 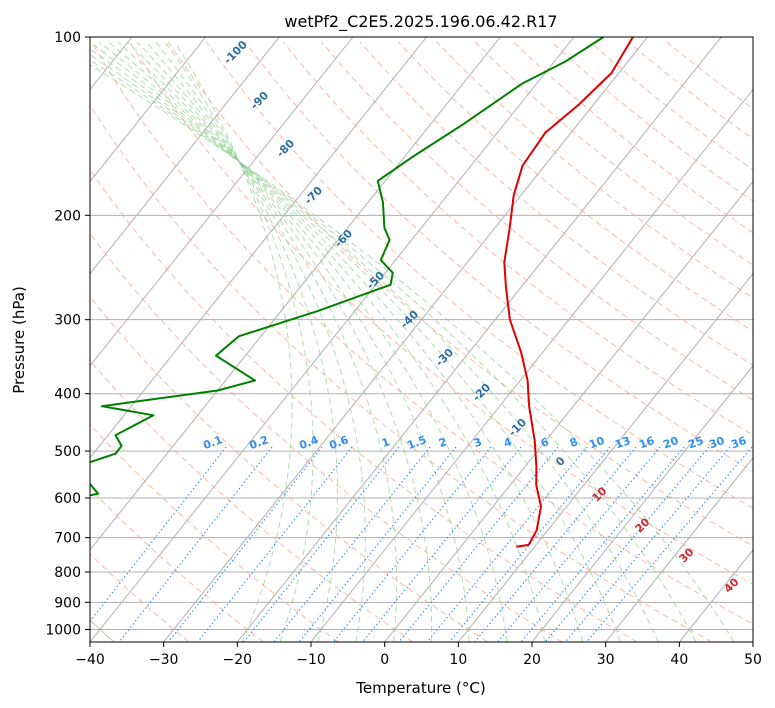 I want to click on y-axis-label: Pressure (hPa), so click(x=19, y=340).